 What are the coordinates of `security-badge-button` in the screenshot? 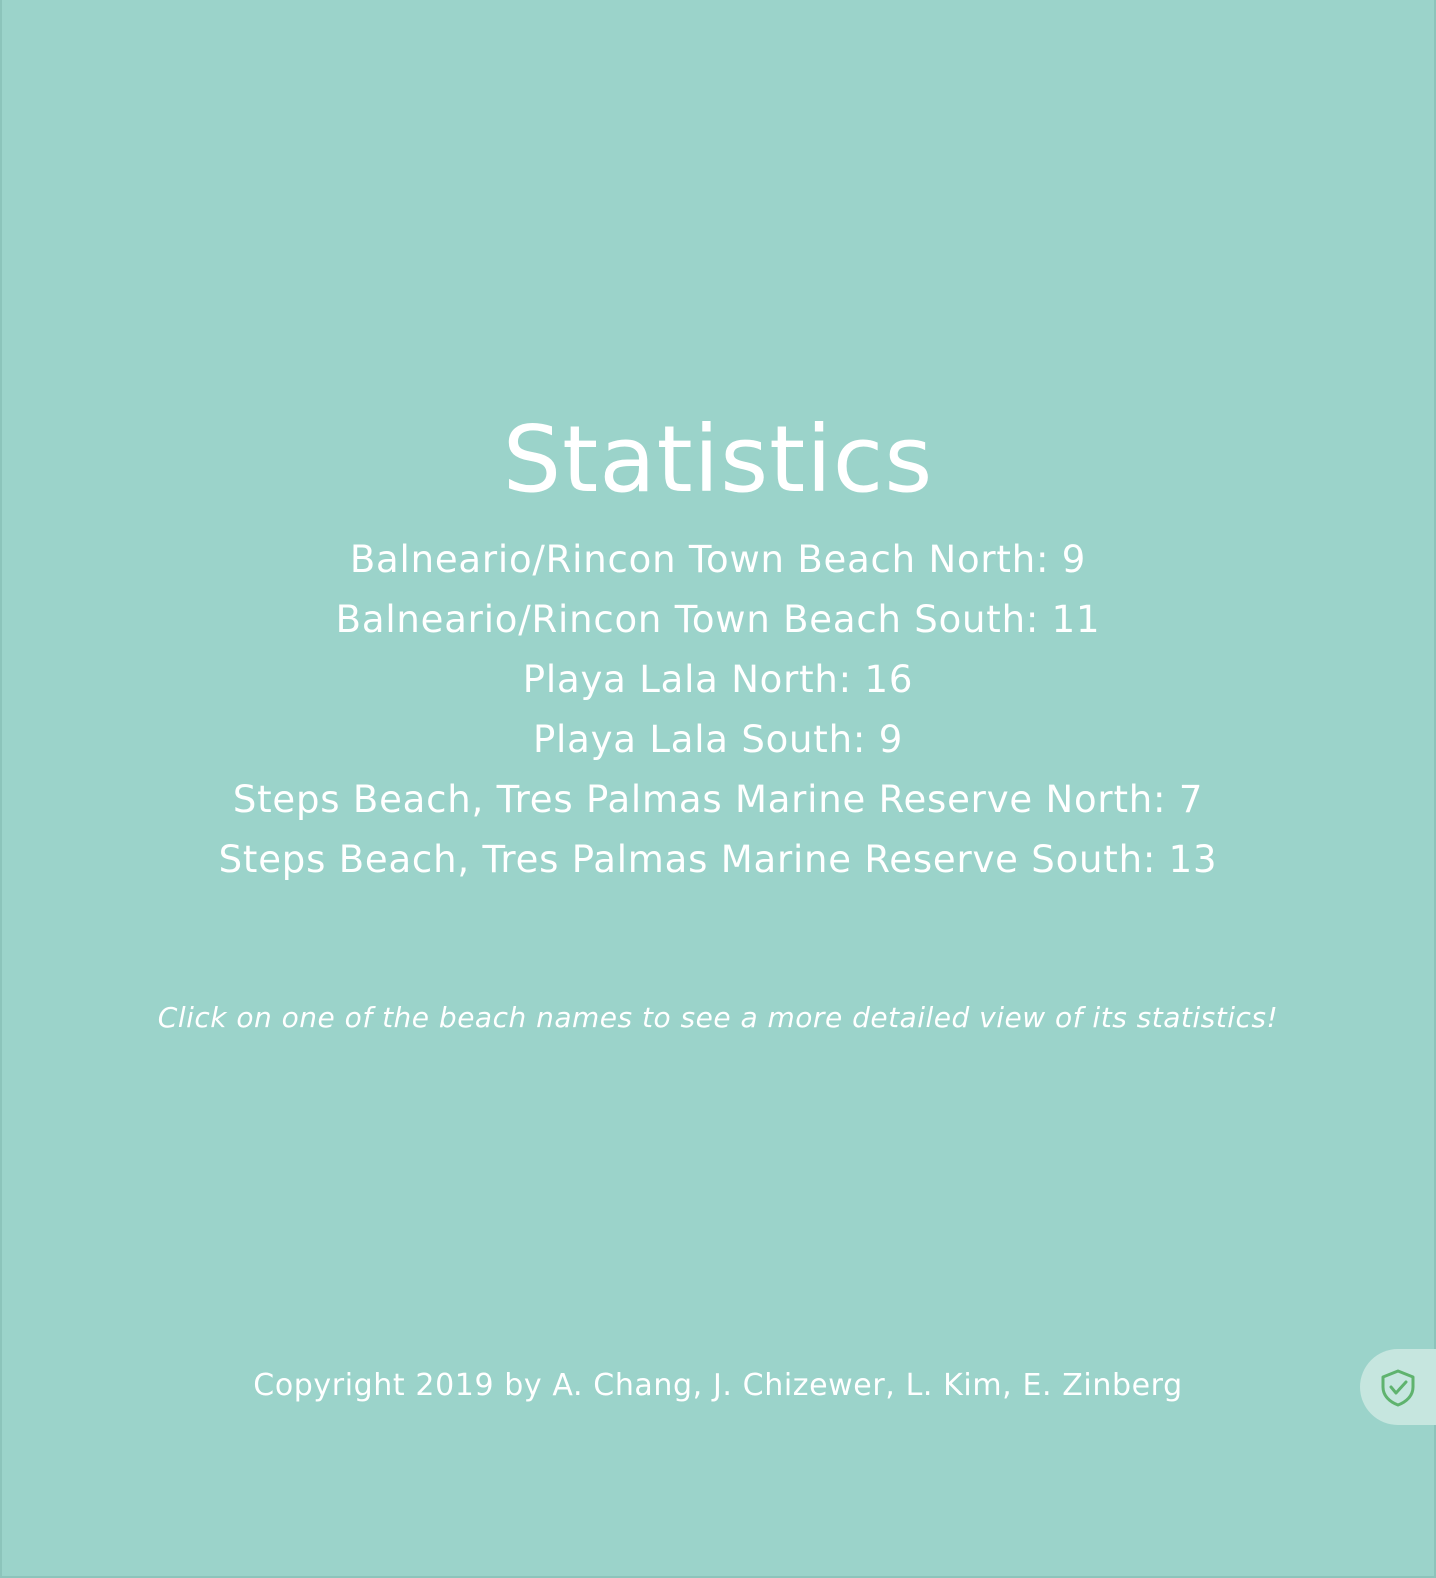 It's located at (1398, 1387).